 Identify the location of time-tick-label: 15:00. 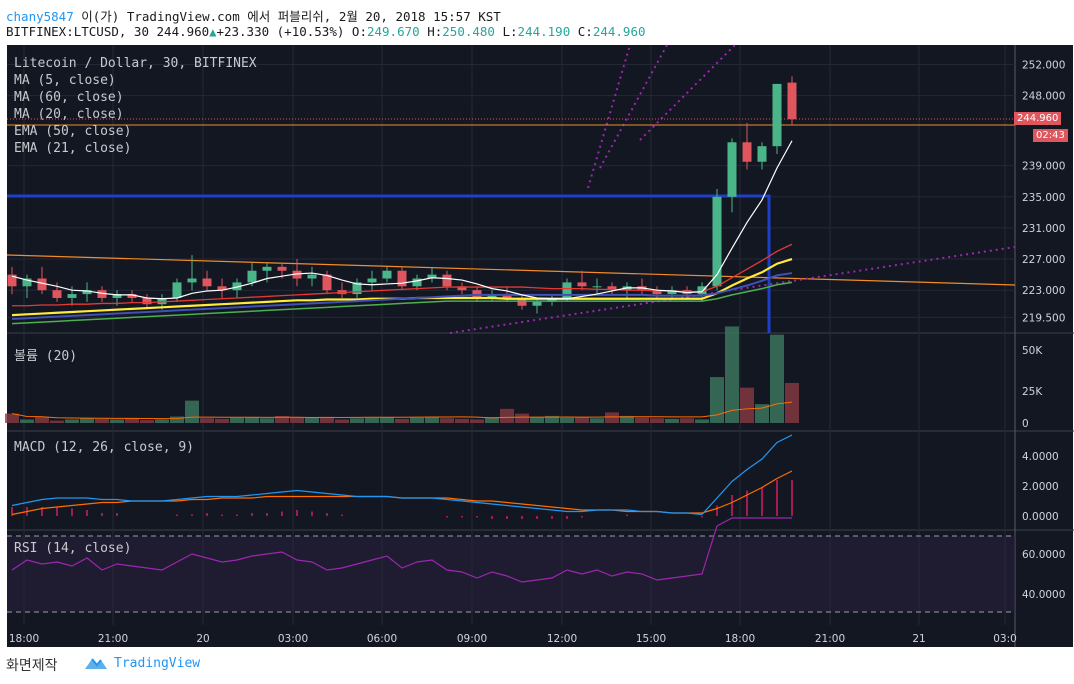
(651, 639).